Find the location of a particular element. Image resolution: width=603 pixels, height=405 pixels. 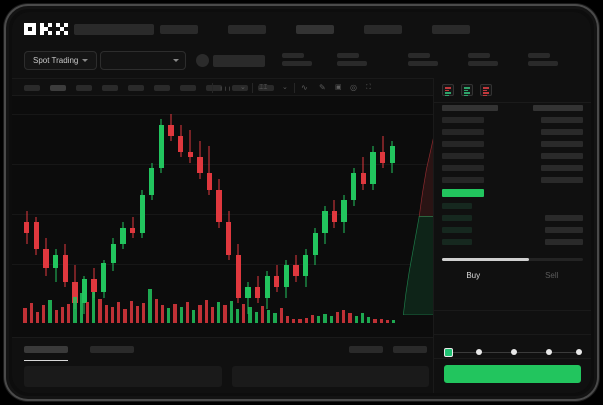

interval-icon: ╷╷╷ is located at coordinates (225, 87).